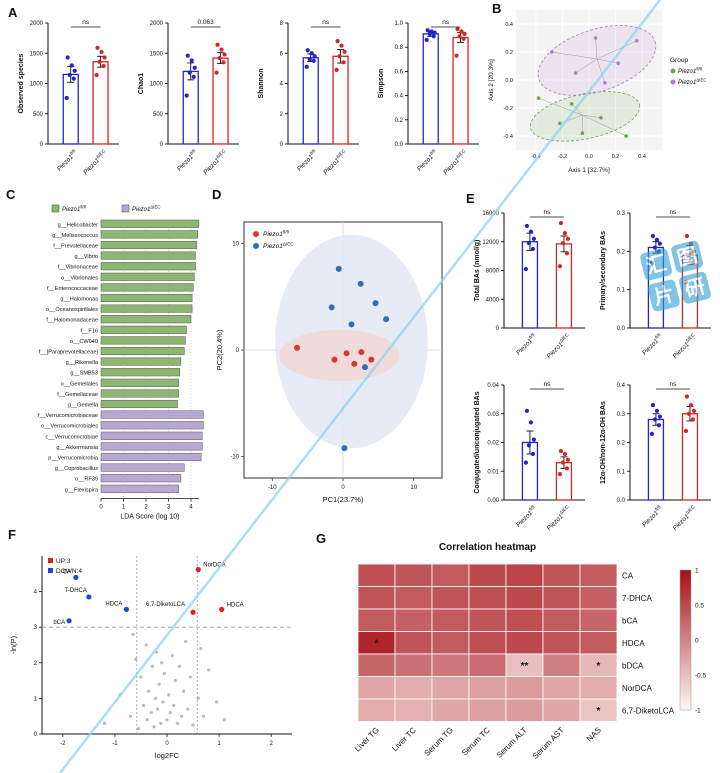 This screenshot has width=720, height=773. I want to click on y-tick-label: 4, so click(282, 85).